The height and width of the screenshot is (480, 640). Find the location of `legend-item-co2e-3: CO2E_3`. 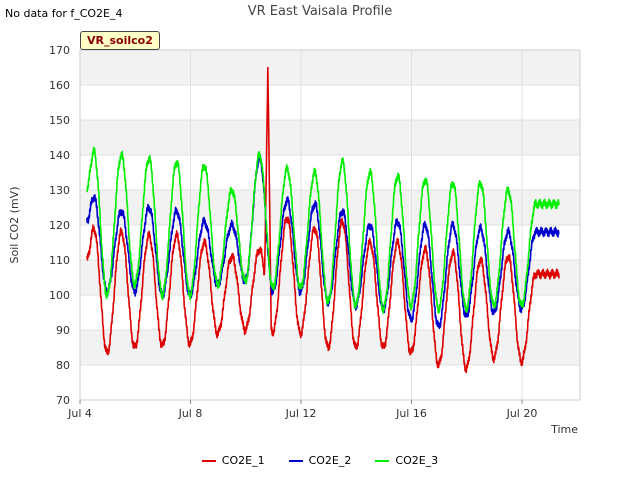

legend-item-co2e-3: CO2E_3 is located at coordinates (406, 460).